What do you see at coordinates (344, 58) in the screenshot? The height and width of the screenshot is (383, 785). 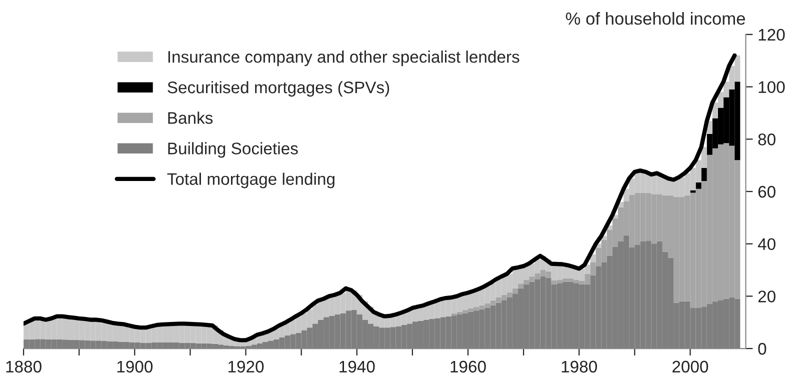 I see `legend-label: Insurance company and other specialist lenders` at bounding box center [344, 58].